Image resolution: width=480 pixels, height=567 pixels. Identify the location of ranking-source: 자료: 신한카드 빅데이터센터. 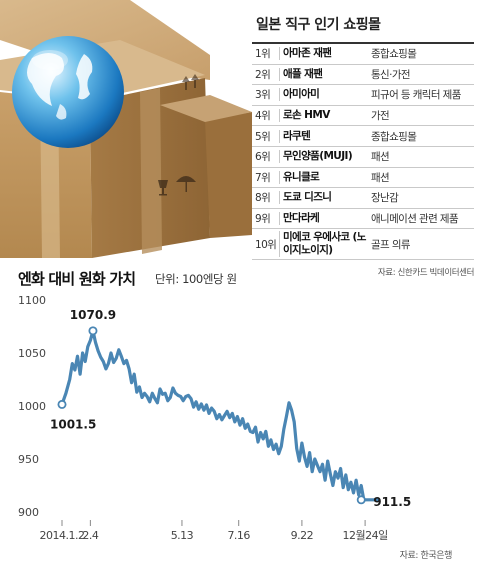
(426, 273).